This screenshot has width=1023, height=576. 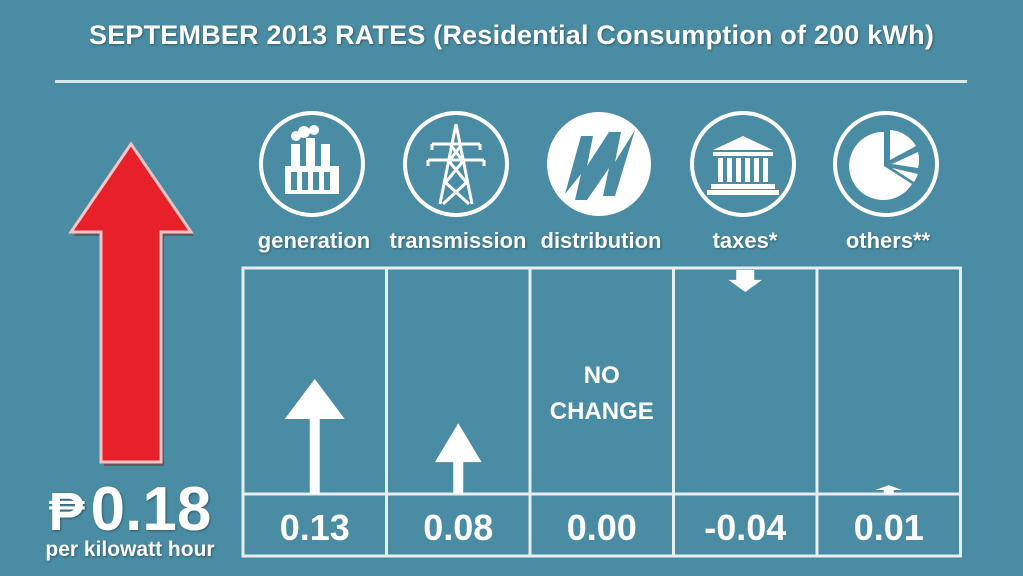 What do you see at coordinates (66, 512) in the screenshot?
I see `peso-sign: ₱` at bounding box center [66, 512].